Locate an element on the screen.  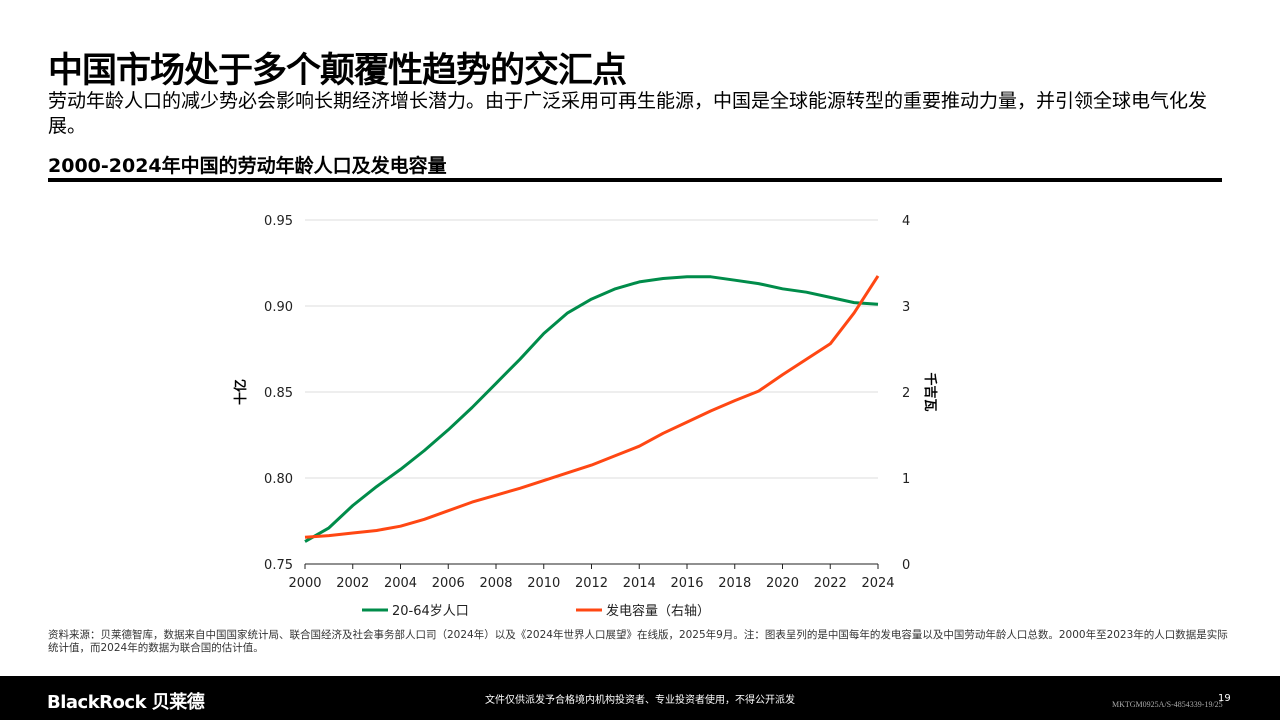
y2-axis-label: 千吉瓦 is located at coordinates (930, 391).